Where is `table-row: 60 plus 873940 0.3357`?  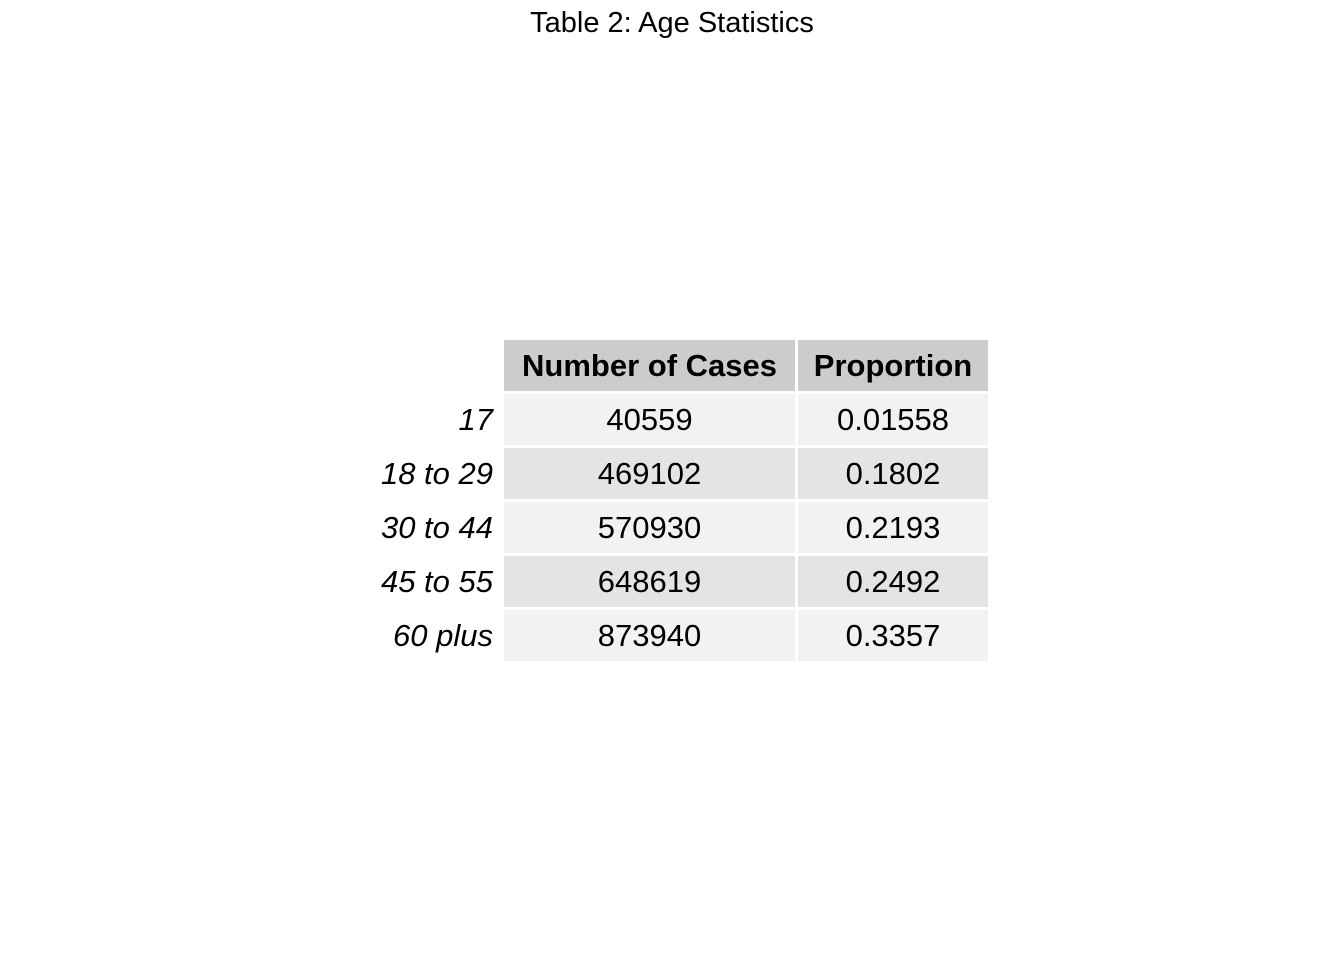
table-row: 60 plus 873940 0.3357 is located at coordinates (674, 635).